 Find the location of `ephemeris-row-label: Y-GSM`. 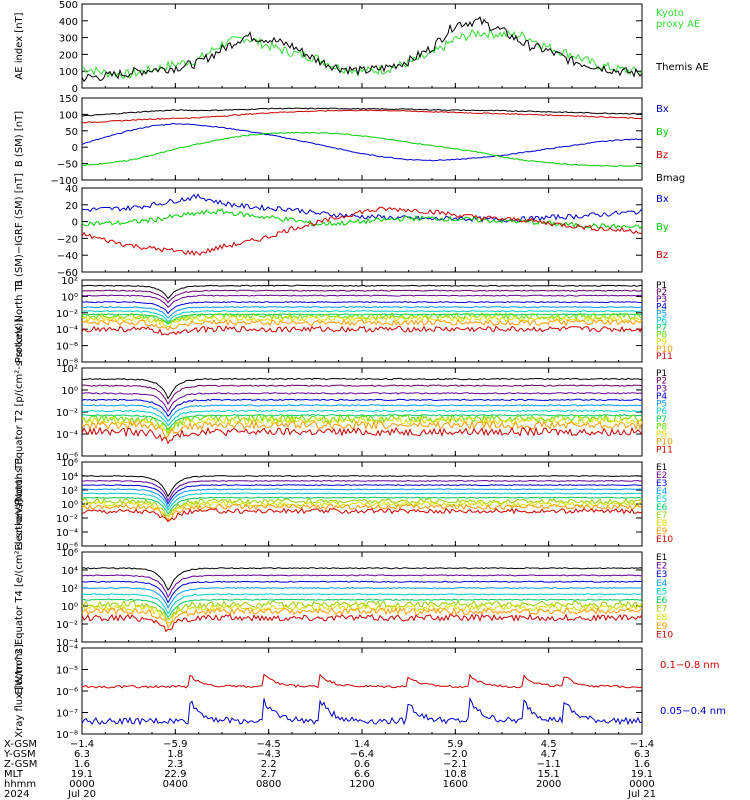

ephemeris-row-label: Y-GSM is located at coordinates (19, 754).